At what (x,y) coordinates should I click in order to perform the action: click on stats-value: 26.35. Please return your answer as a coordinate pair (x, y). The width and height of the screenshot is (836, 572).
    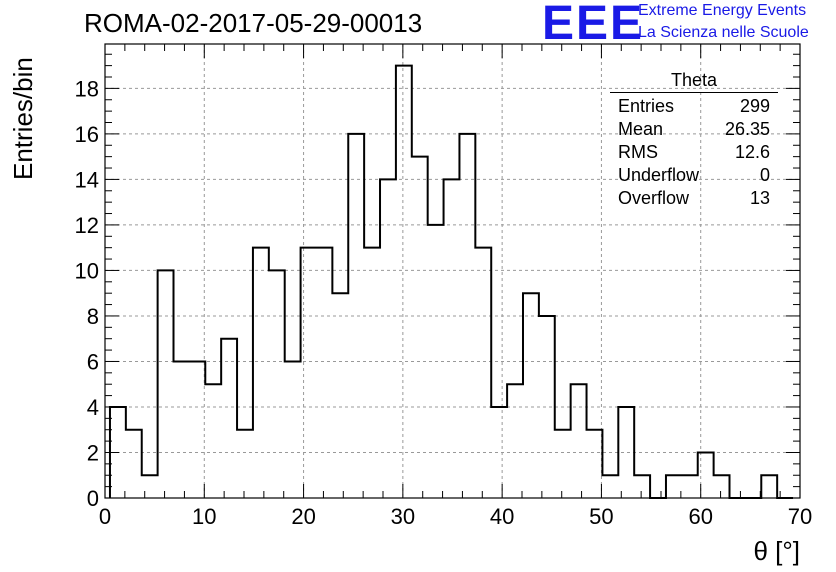
    Looking at the image, I should click on (747, 129).